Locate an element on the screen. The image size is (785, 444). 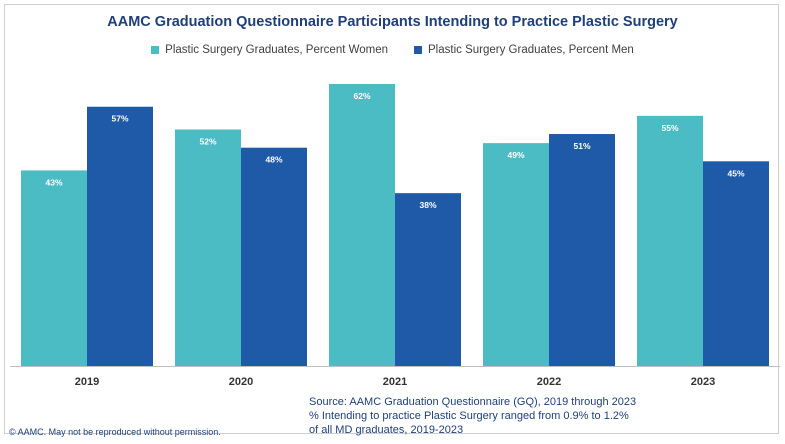
data-label-women-2022: 49% is located at coordinates (515, 155).